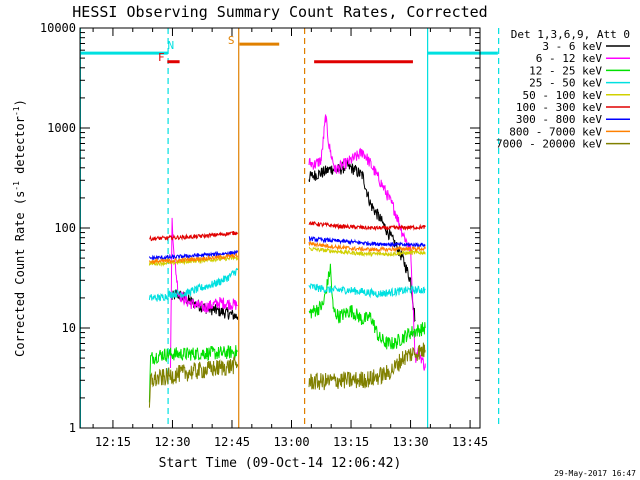 The image size is (640, 480). What do you see at coordinates (232, 442) in the screenshot?
I see `x-tick-label: 12:45` at bounding box center [232, 442].